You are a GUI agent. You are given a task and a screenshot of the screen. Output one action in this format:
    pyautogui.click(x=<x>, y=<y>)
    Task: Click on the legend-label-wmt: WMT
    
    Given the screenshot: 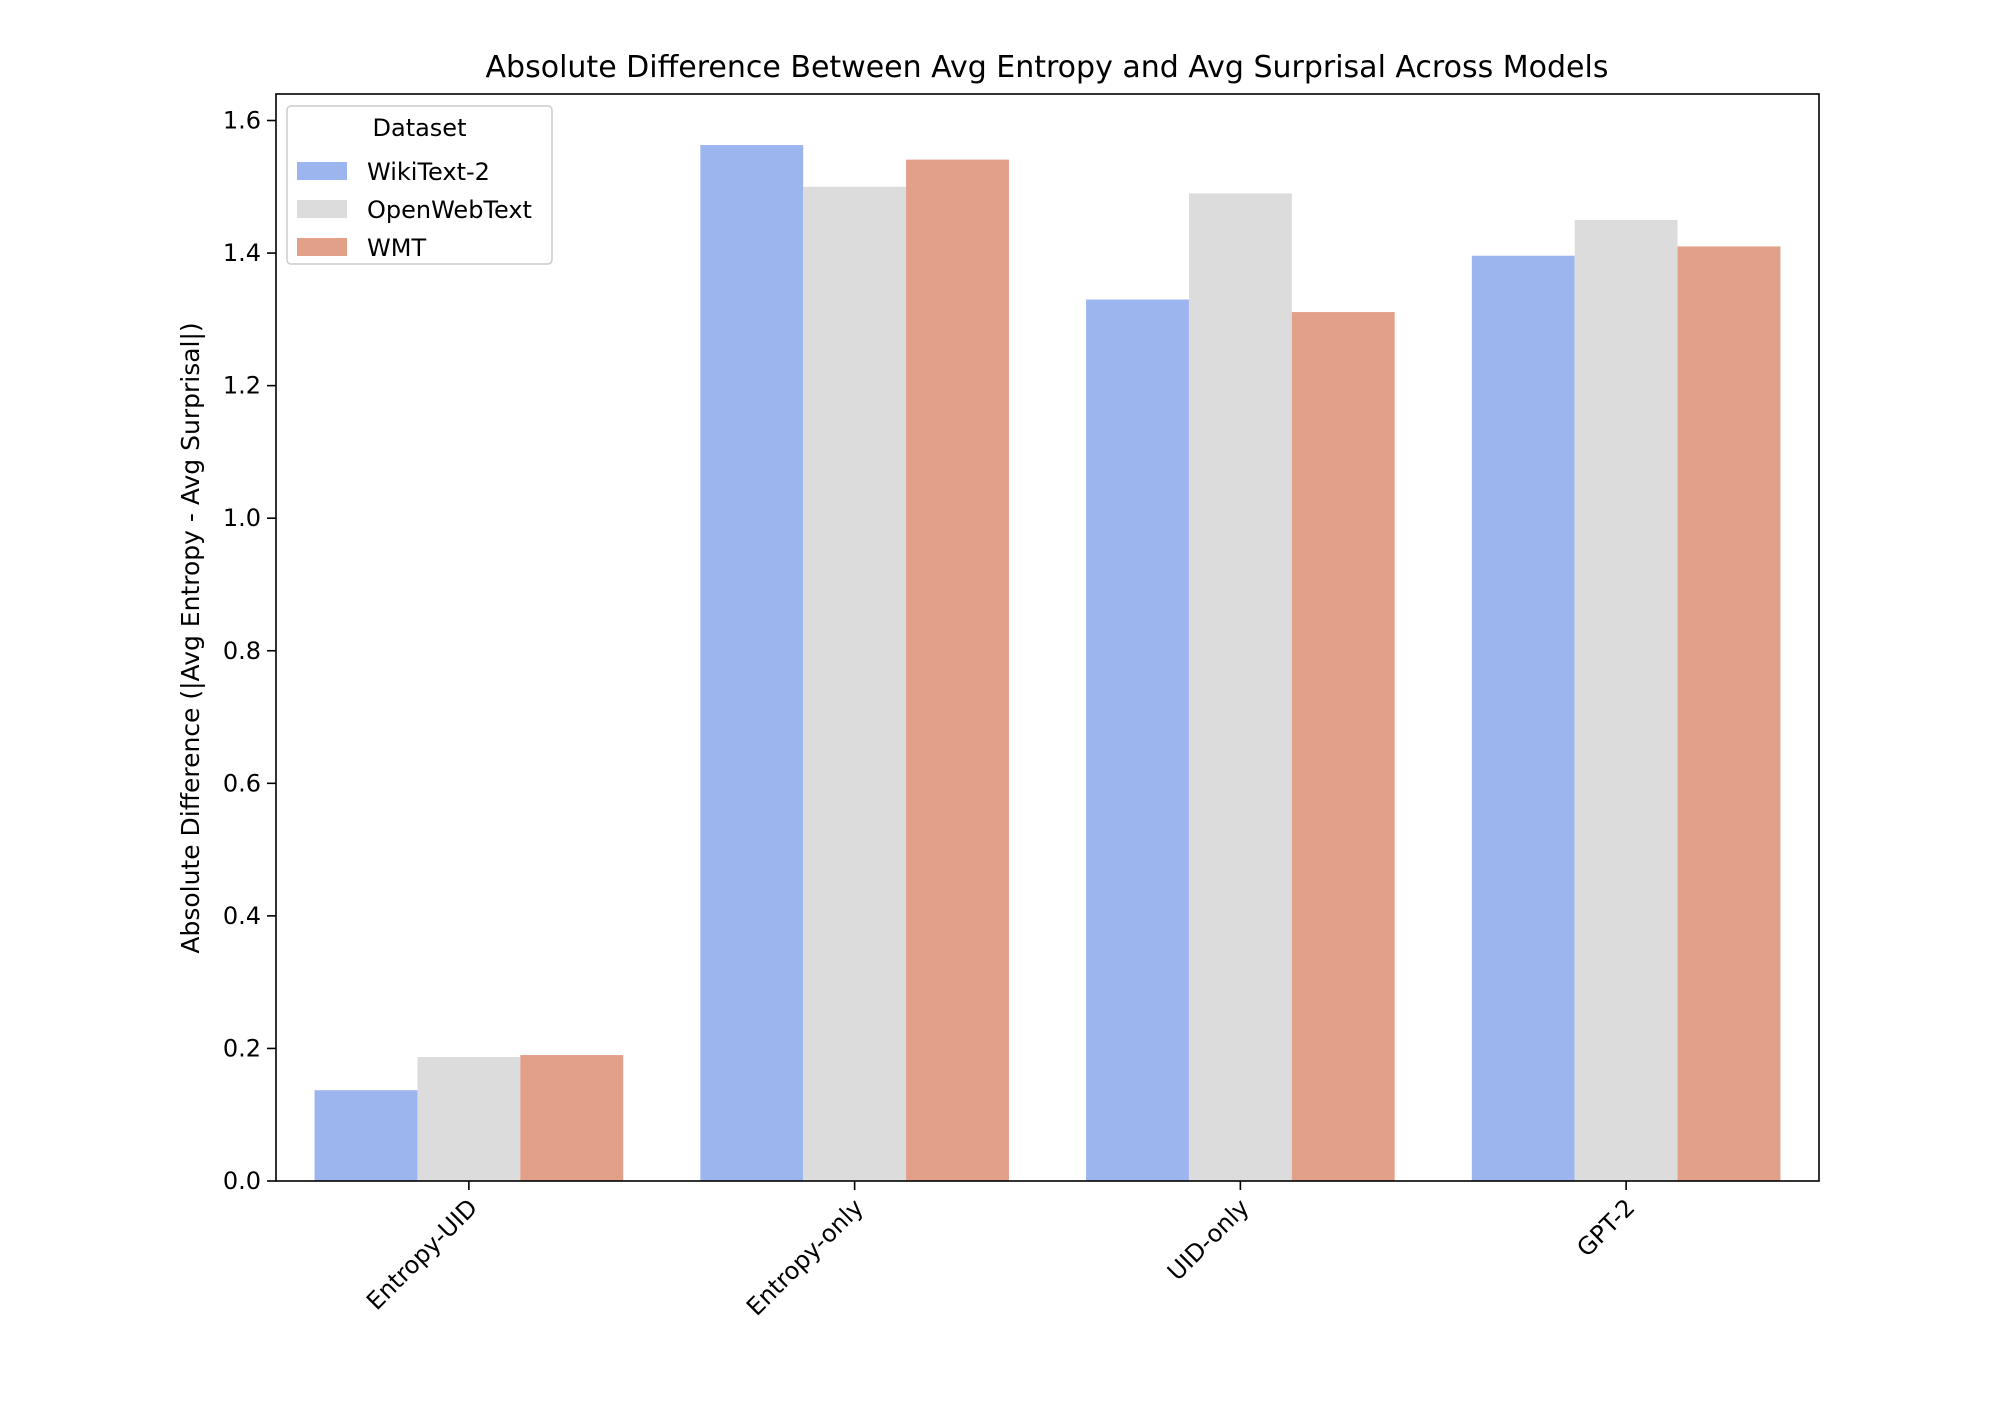 What is the action you would take?
    pyautogui.click(x=396, y=248)
    